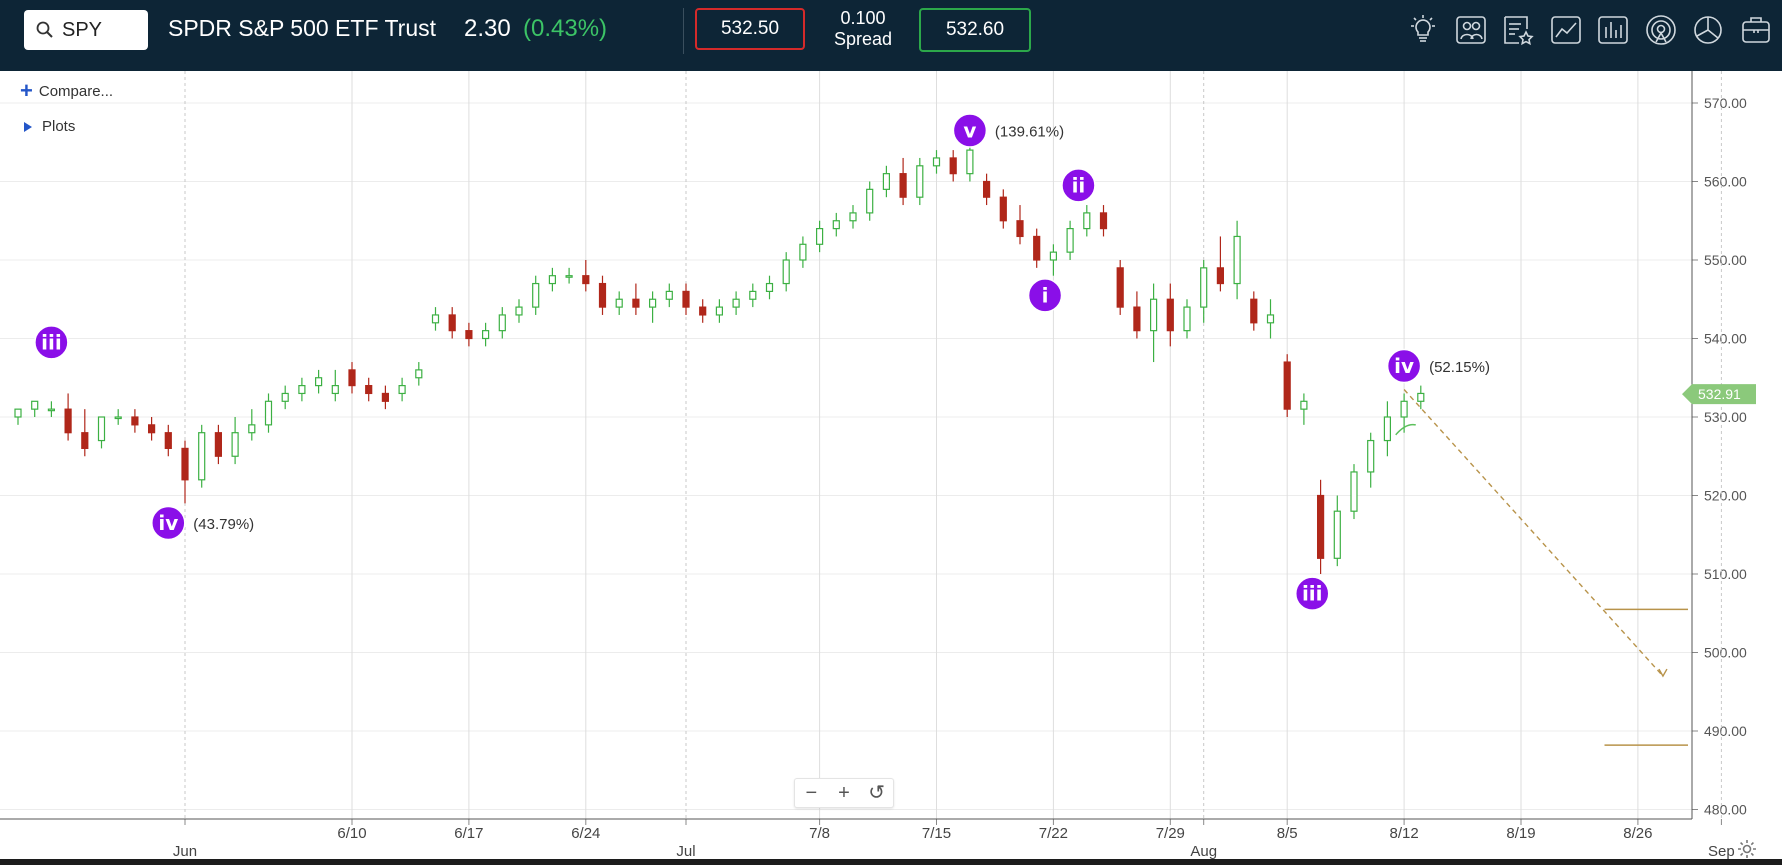 Image resolution: width=1782 pixels, height=865 pixels. I want to click on search-value: SPY, so click(82, 29).